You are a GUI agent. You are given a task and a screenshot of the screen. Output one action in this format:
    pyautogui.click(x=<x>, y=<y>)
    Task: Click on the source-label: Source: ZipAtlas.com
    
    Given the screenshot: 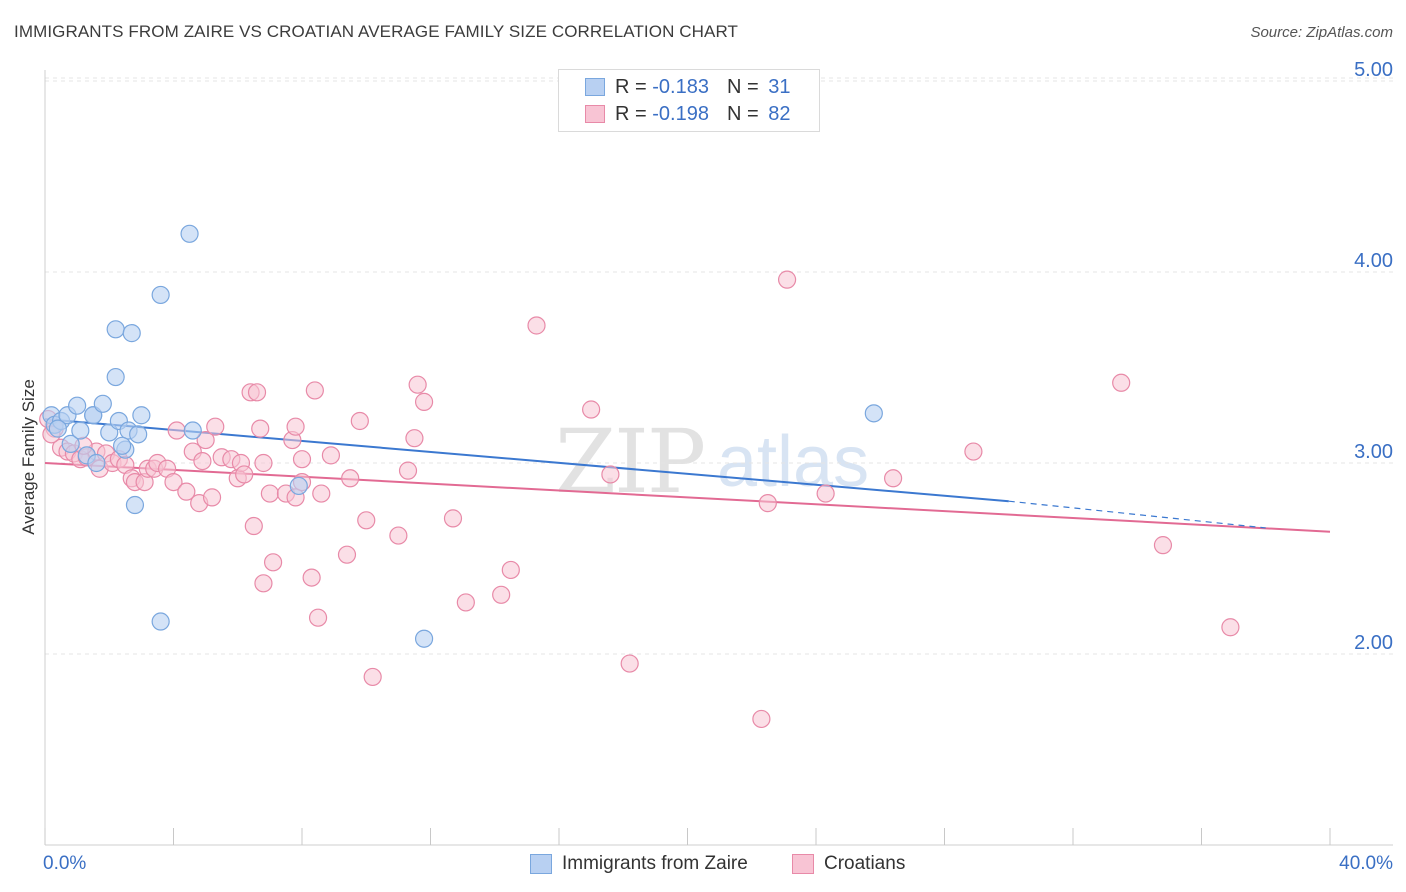 What is the action you would take?
    pyautogui.click(x=1321, y=32)
    